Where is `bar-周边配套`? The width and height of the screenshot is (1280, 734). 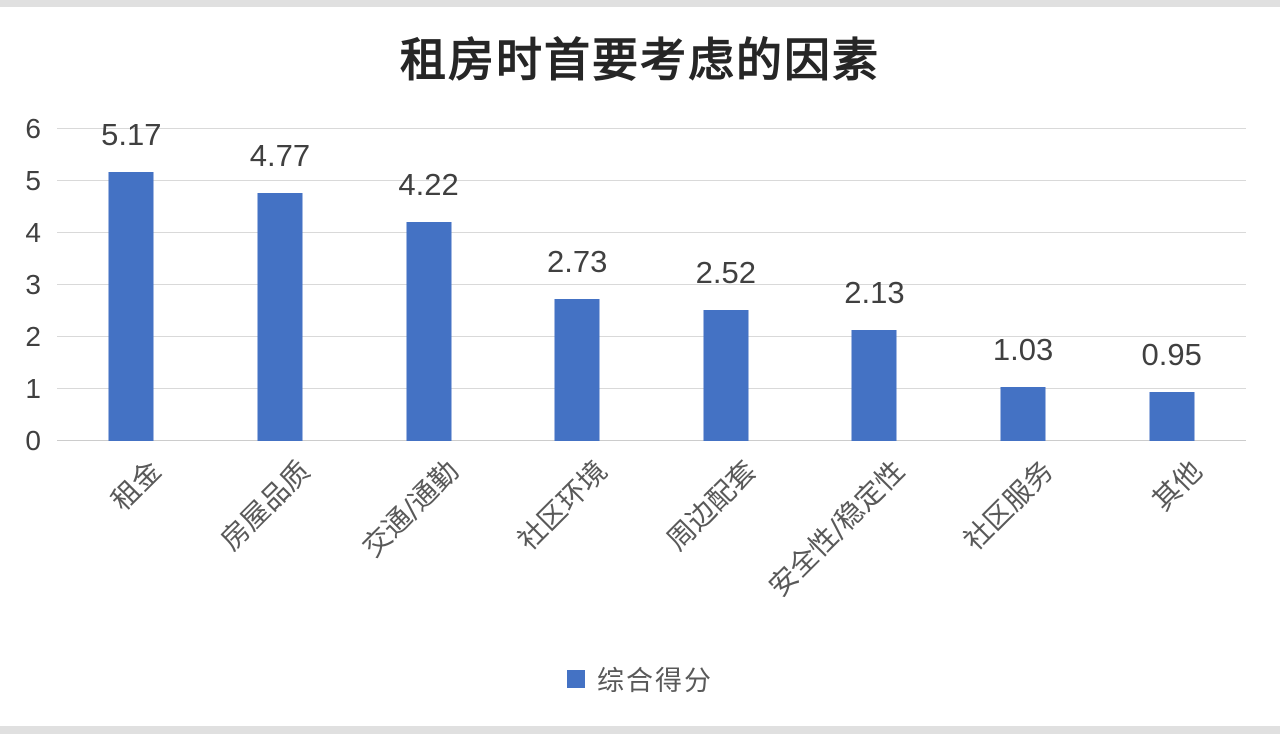
bar-周边配套 is located at coordinates (726, 375).